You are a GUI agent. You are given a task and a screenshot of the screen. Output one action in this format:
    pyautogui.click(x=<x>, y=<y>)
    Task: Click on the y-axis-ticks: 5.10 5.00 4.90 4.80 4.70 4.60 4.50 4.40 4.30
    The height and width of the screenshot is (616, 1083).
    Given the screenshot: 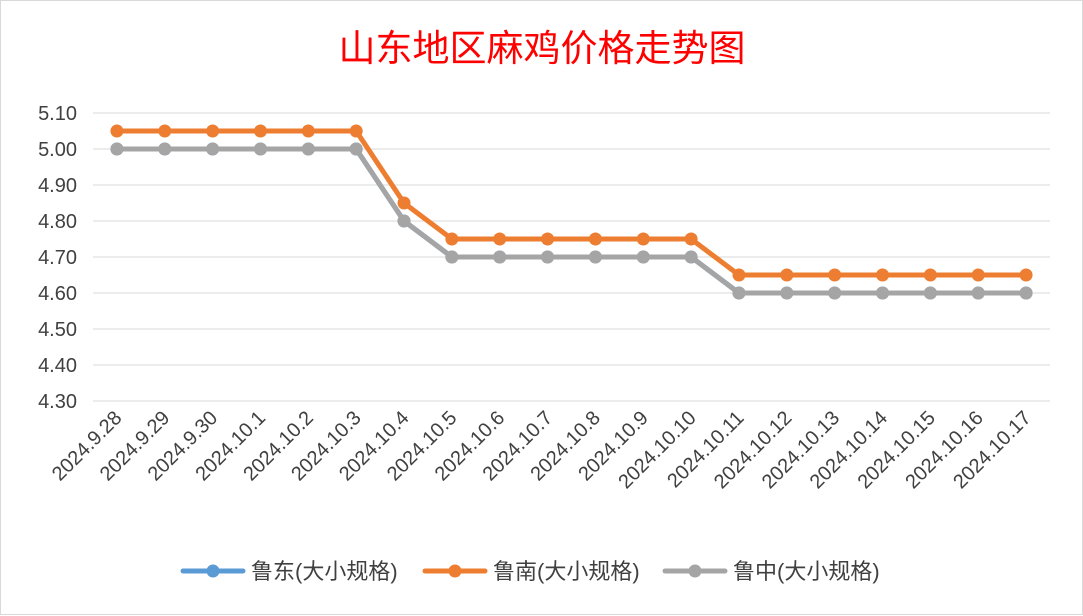 What is the action you would take?
    pyautogui.click(x=57, y=258)
    